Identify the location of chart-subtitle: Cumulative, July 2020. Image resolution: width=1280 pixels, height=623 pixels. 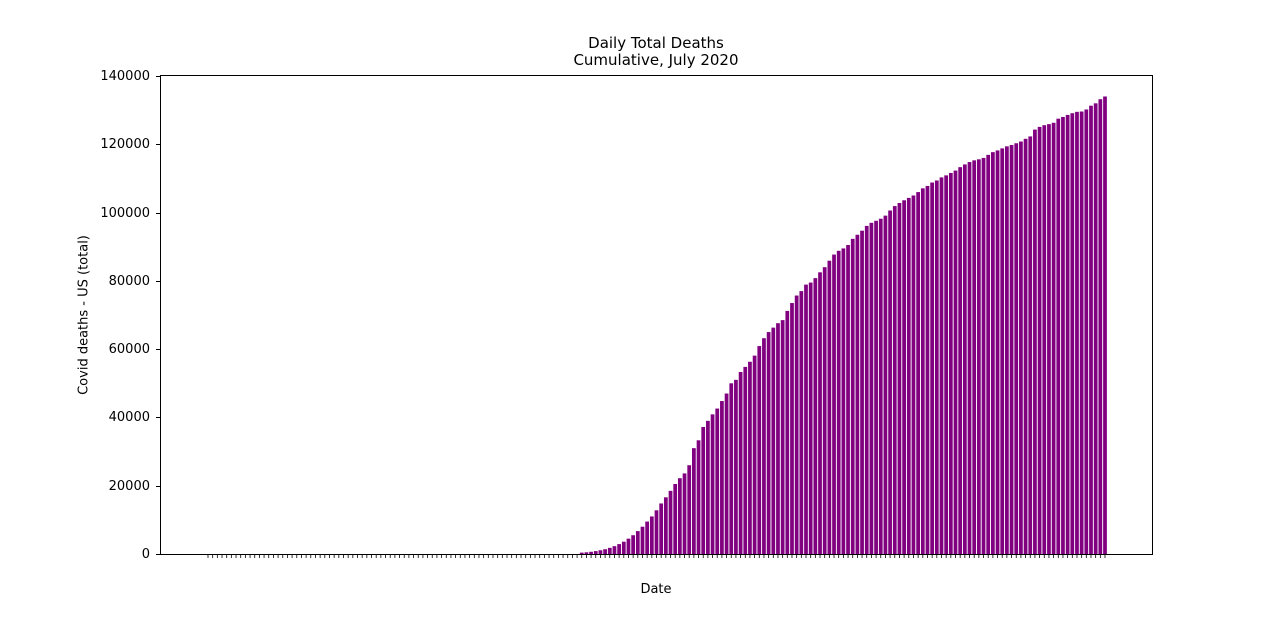
(656, 60).